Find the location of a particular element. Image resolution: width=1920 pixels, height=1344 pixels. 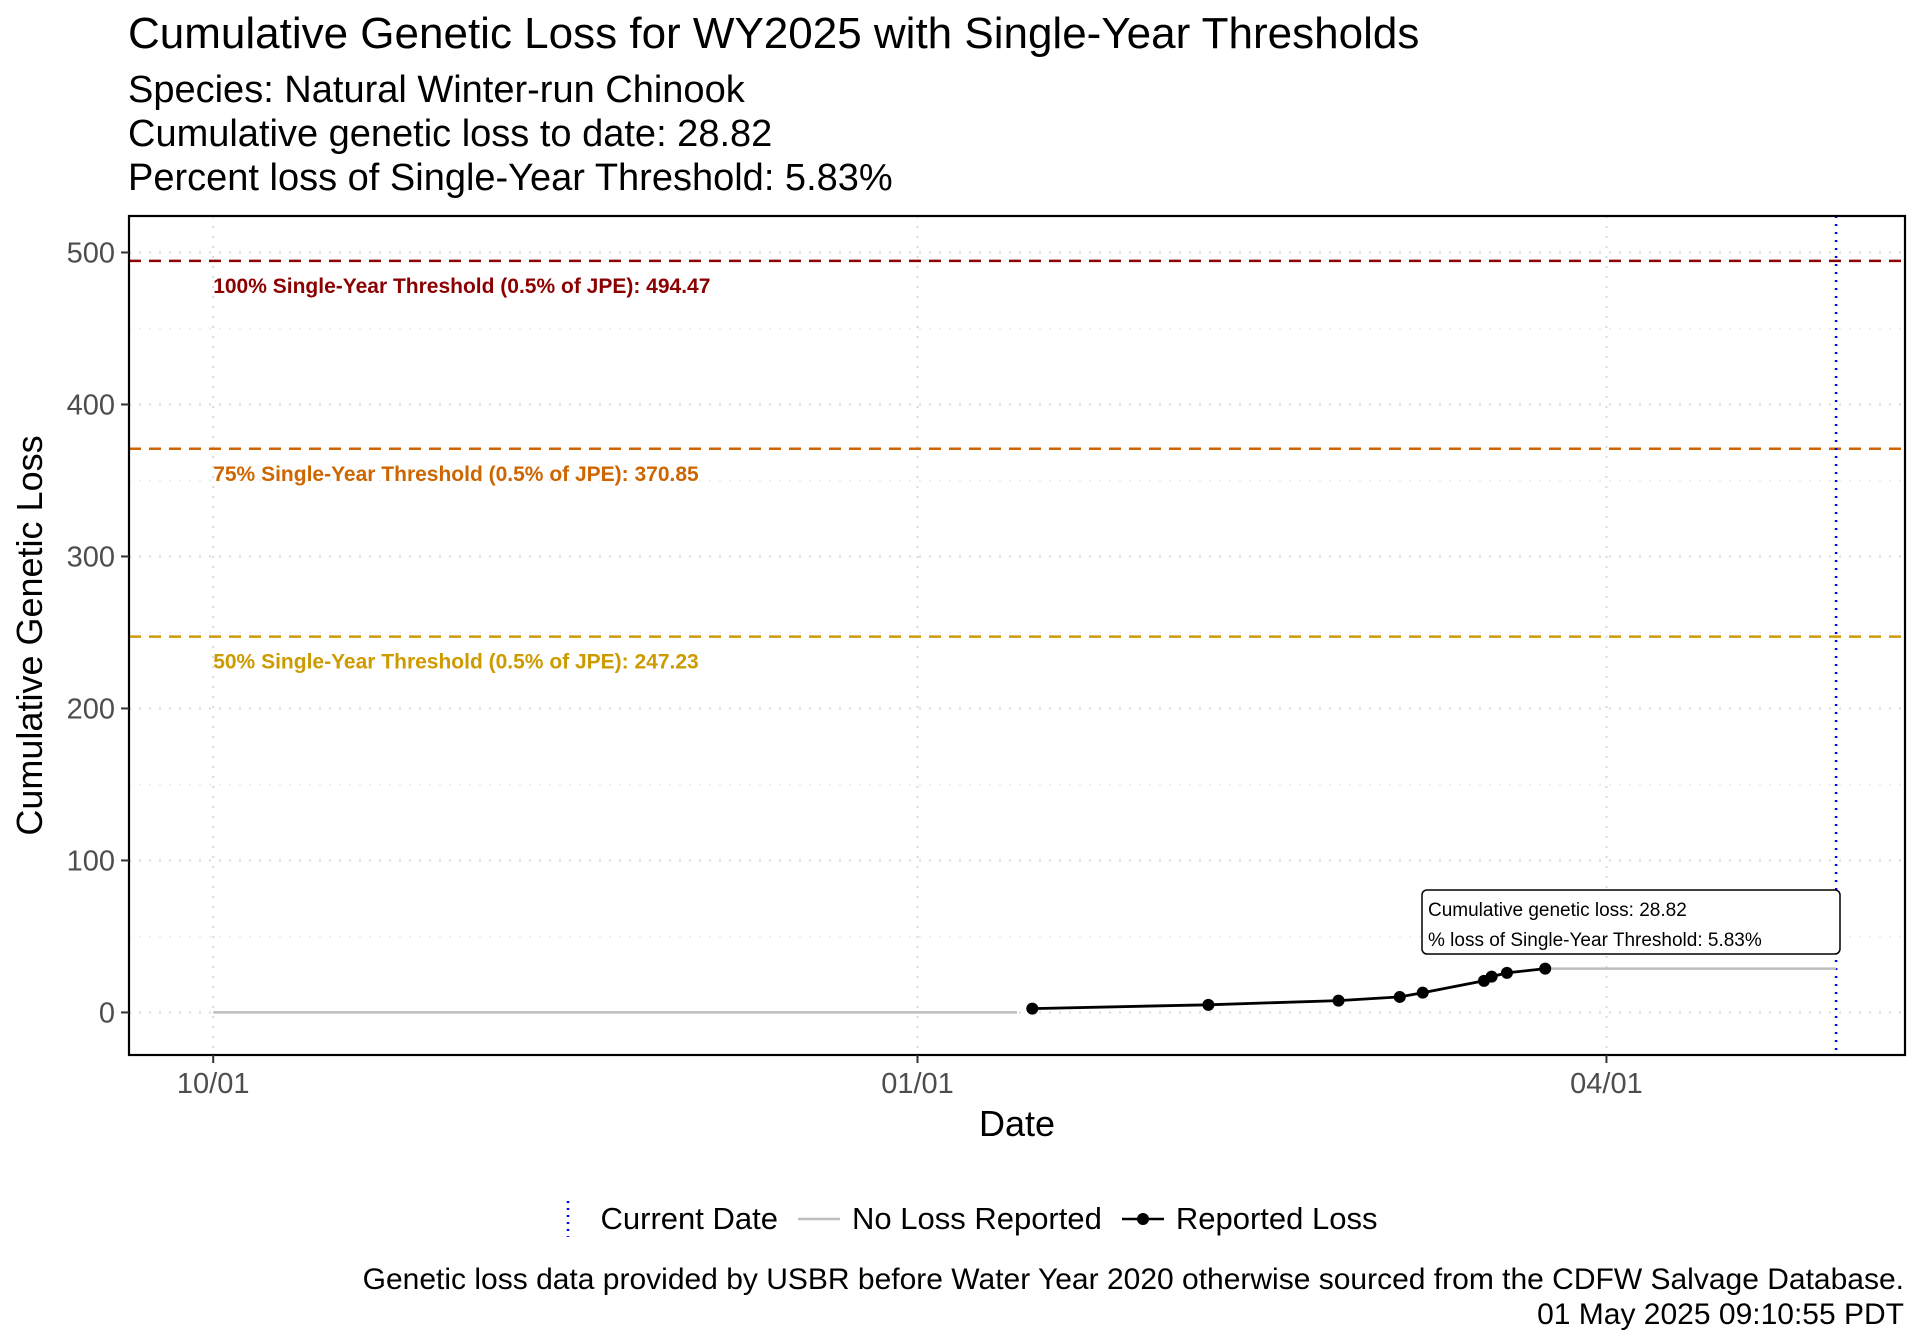

x-tick-label: 10/01 is located at coordinates (213, 1084).